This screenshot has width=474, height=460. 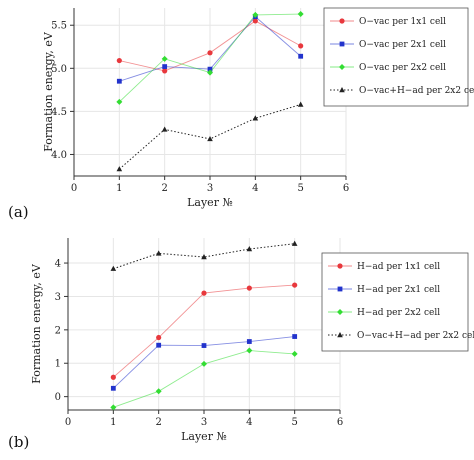 I want to click on y-tick-label: 2, so click(x=58, y=330).